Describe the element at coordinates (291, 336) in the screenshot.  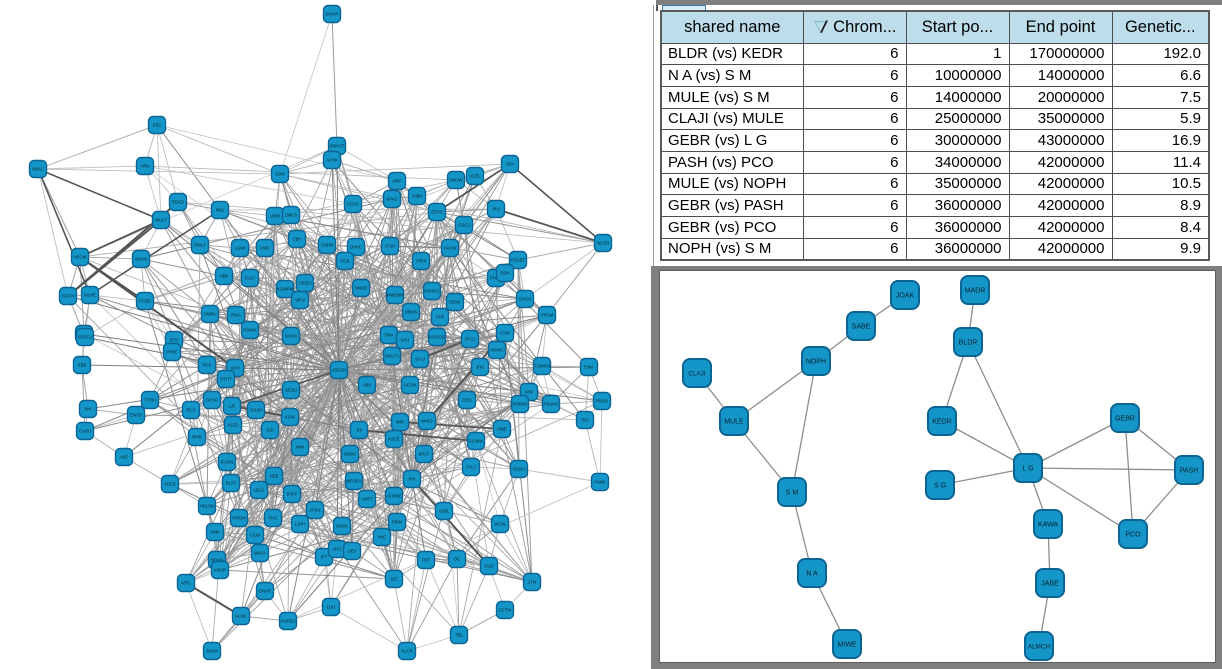
I see `svg-text: BUCN` at that location.